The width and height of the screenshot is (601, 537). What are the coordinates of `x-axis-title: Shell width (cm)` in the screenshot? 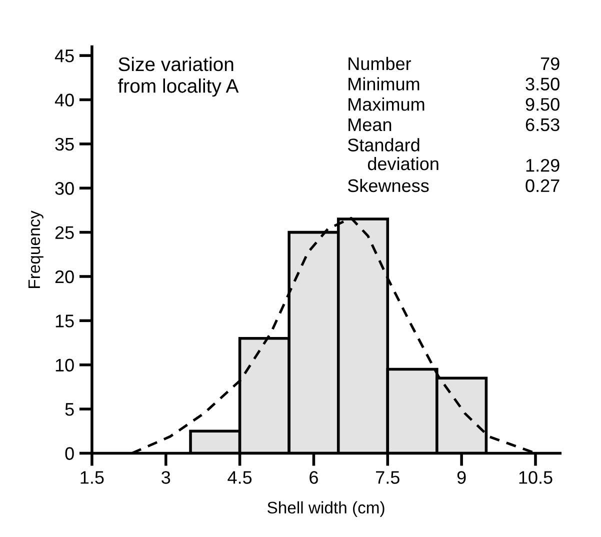 It's located at (326, 509).